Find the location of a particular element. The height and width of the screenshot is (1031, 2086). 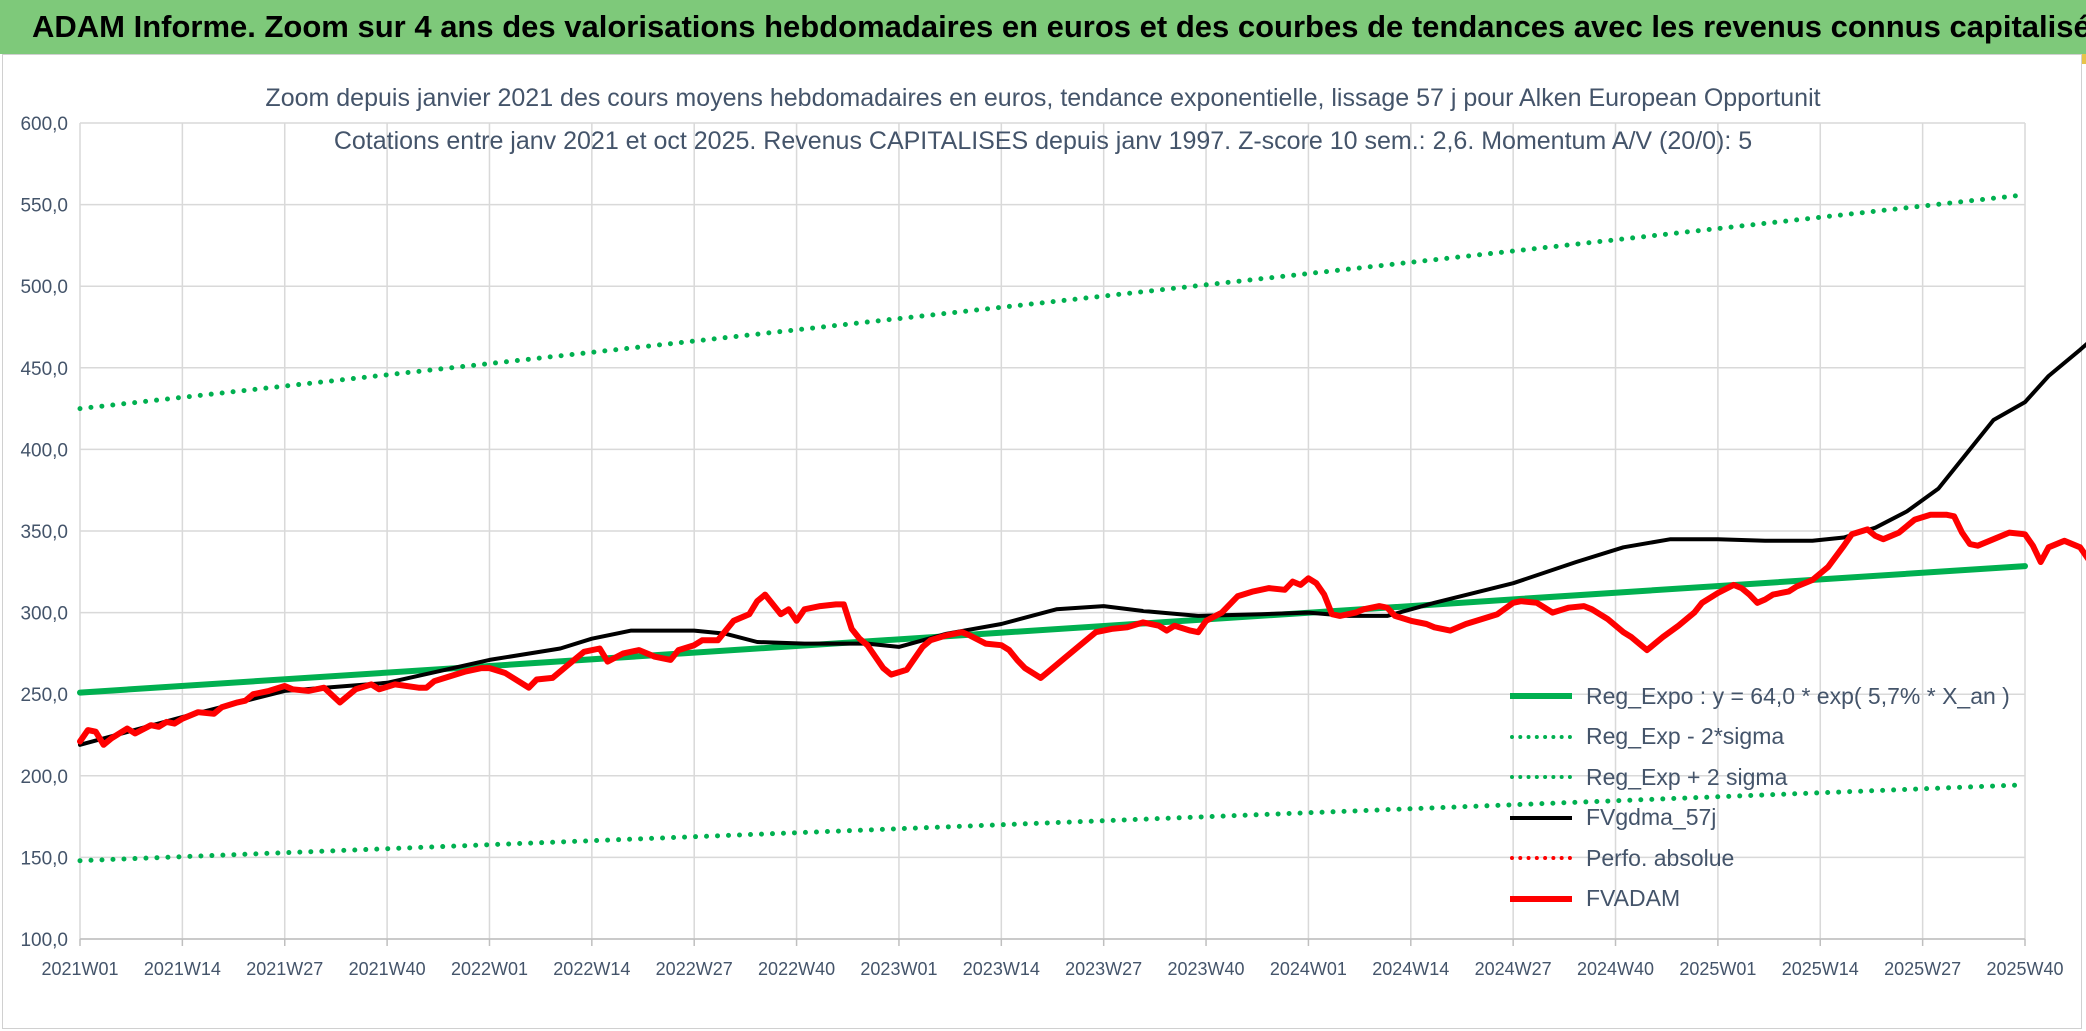

x-tick-label: 2025W40 is located at coordinates (2024, 969).